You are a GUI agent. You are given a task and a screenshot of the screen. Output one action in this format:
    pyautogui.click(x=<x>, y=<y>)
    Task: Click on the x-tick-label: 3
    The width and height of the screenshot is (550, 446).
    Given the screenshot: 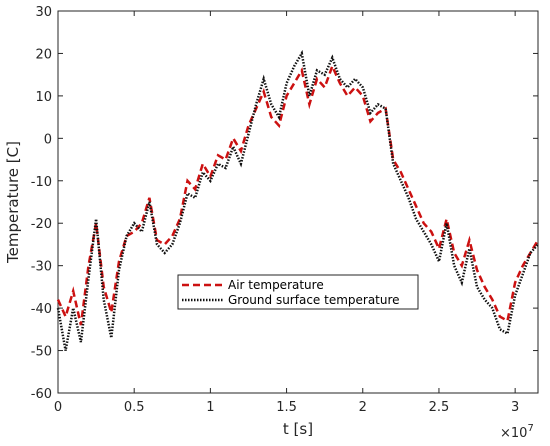 What is the action you would take?
    pyautogui.click(x=515, y=407)
    